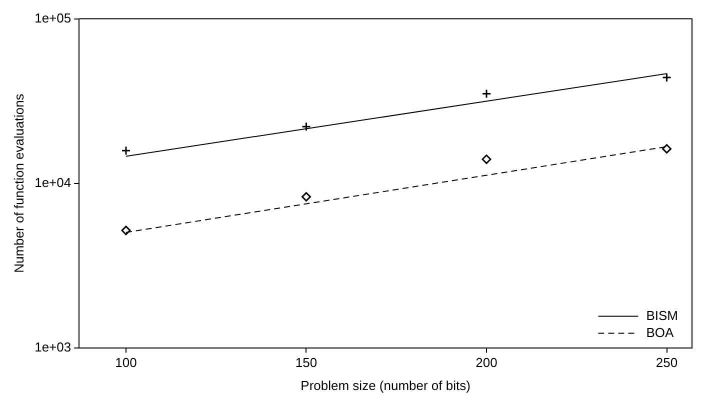 Image resolution: width=708 pixels, height=406 pixels. What do you see at coordinates (18, 183) in the screenshot?
I see `y-axis-title: Number of function evaluations` at bounding box center [18, 183].